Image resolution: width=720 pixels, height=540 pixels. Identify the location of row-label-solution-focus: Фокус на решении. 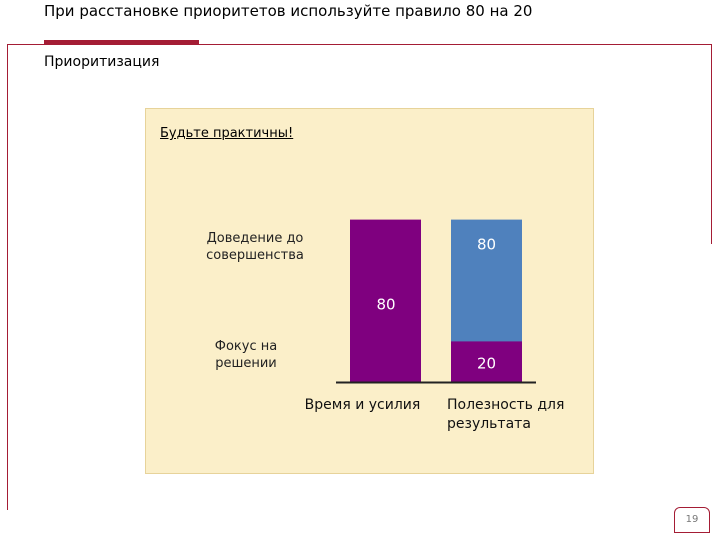
(246, 355).